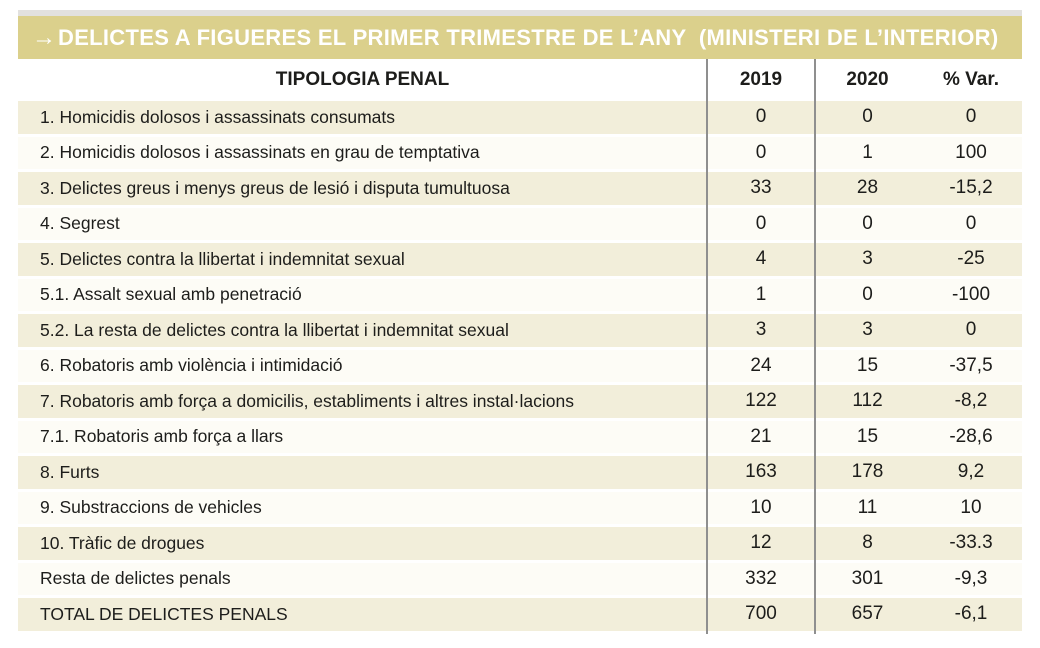 The width and height of the screenshot is (1040, 648). Describe the element at coordinates (761, 365) in the screenshot. I see `cell-2019: 24` at that location.